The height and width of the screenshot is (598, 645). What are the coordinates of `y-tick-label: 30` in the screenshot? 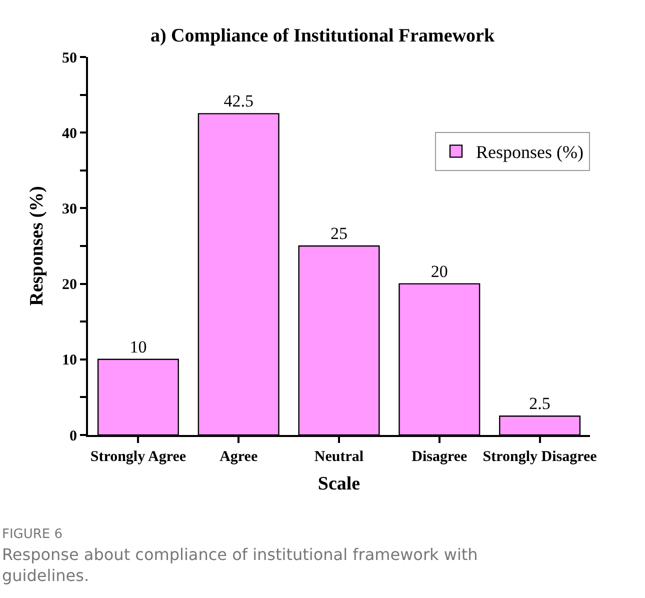 It's located at (69, 209).